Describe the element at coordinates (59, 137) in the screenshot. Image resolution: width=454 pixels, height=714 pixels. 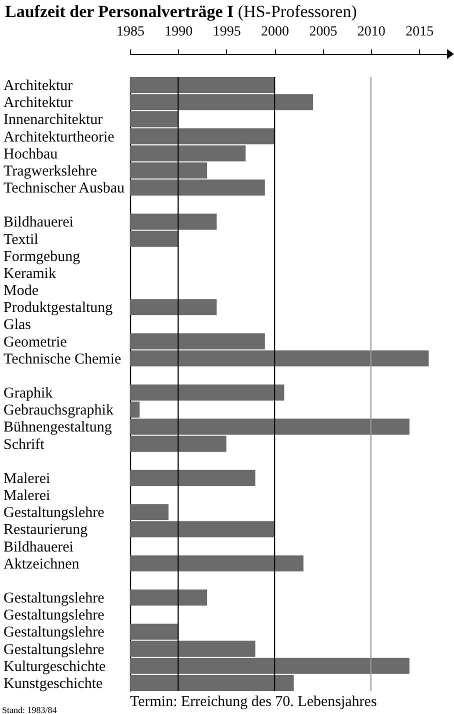
I see `y-tick-label: Architekturtheorie` at that location.